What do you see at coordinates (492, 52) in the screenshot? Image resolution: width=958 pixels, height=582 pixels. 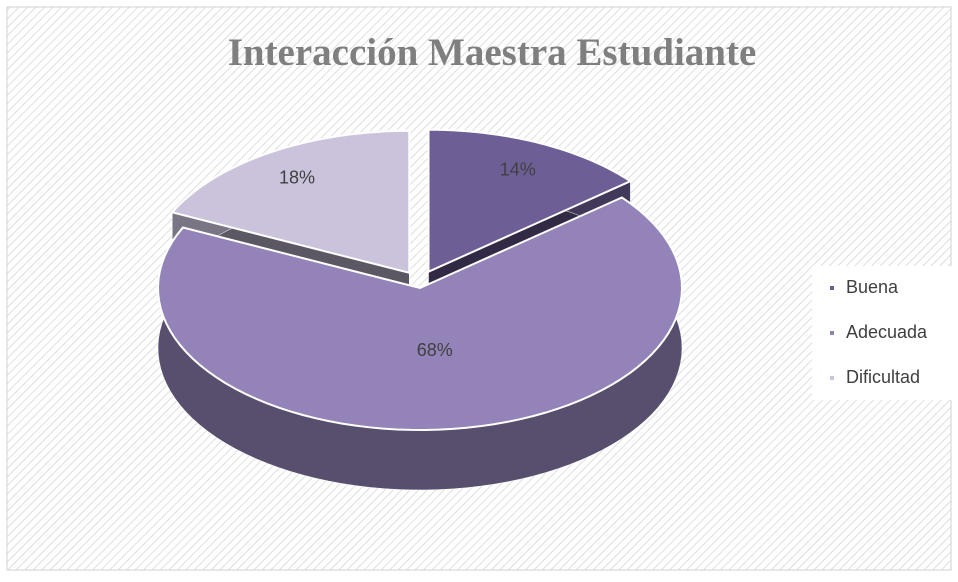 I see `chart-title: Interacción Maestra Estudiante` at bounding box center [492, 52].